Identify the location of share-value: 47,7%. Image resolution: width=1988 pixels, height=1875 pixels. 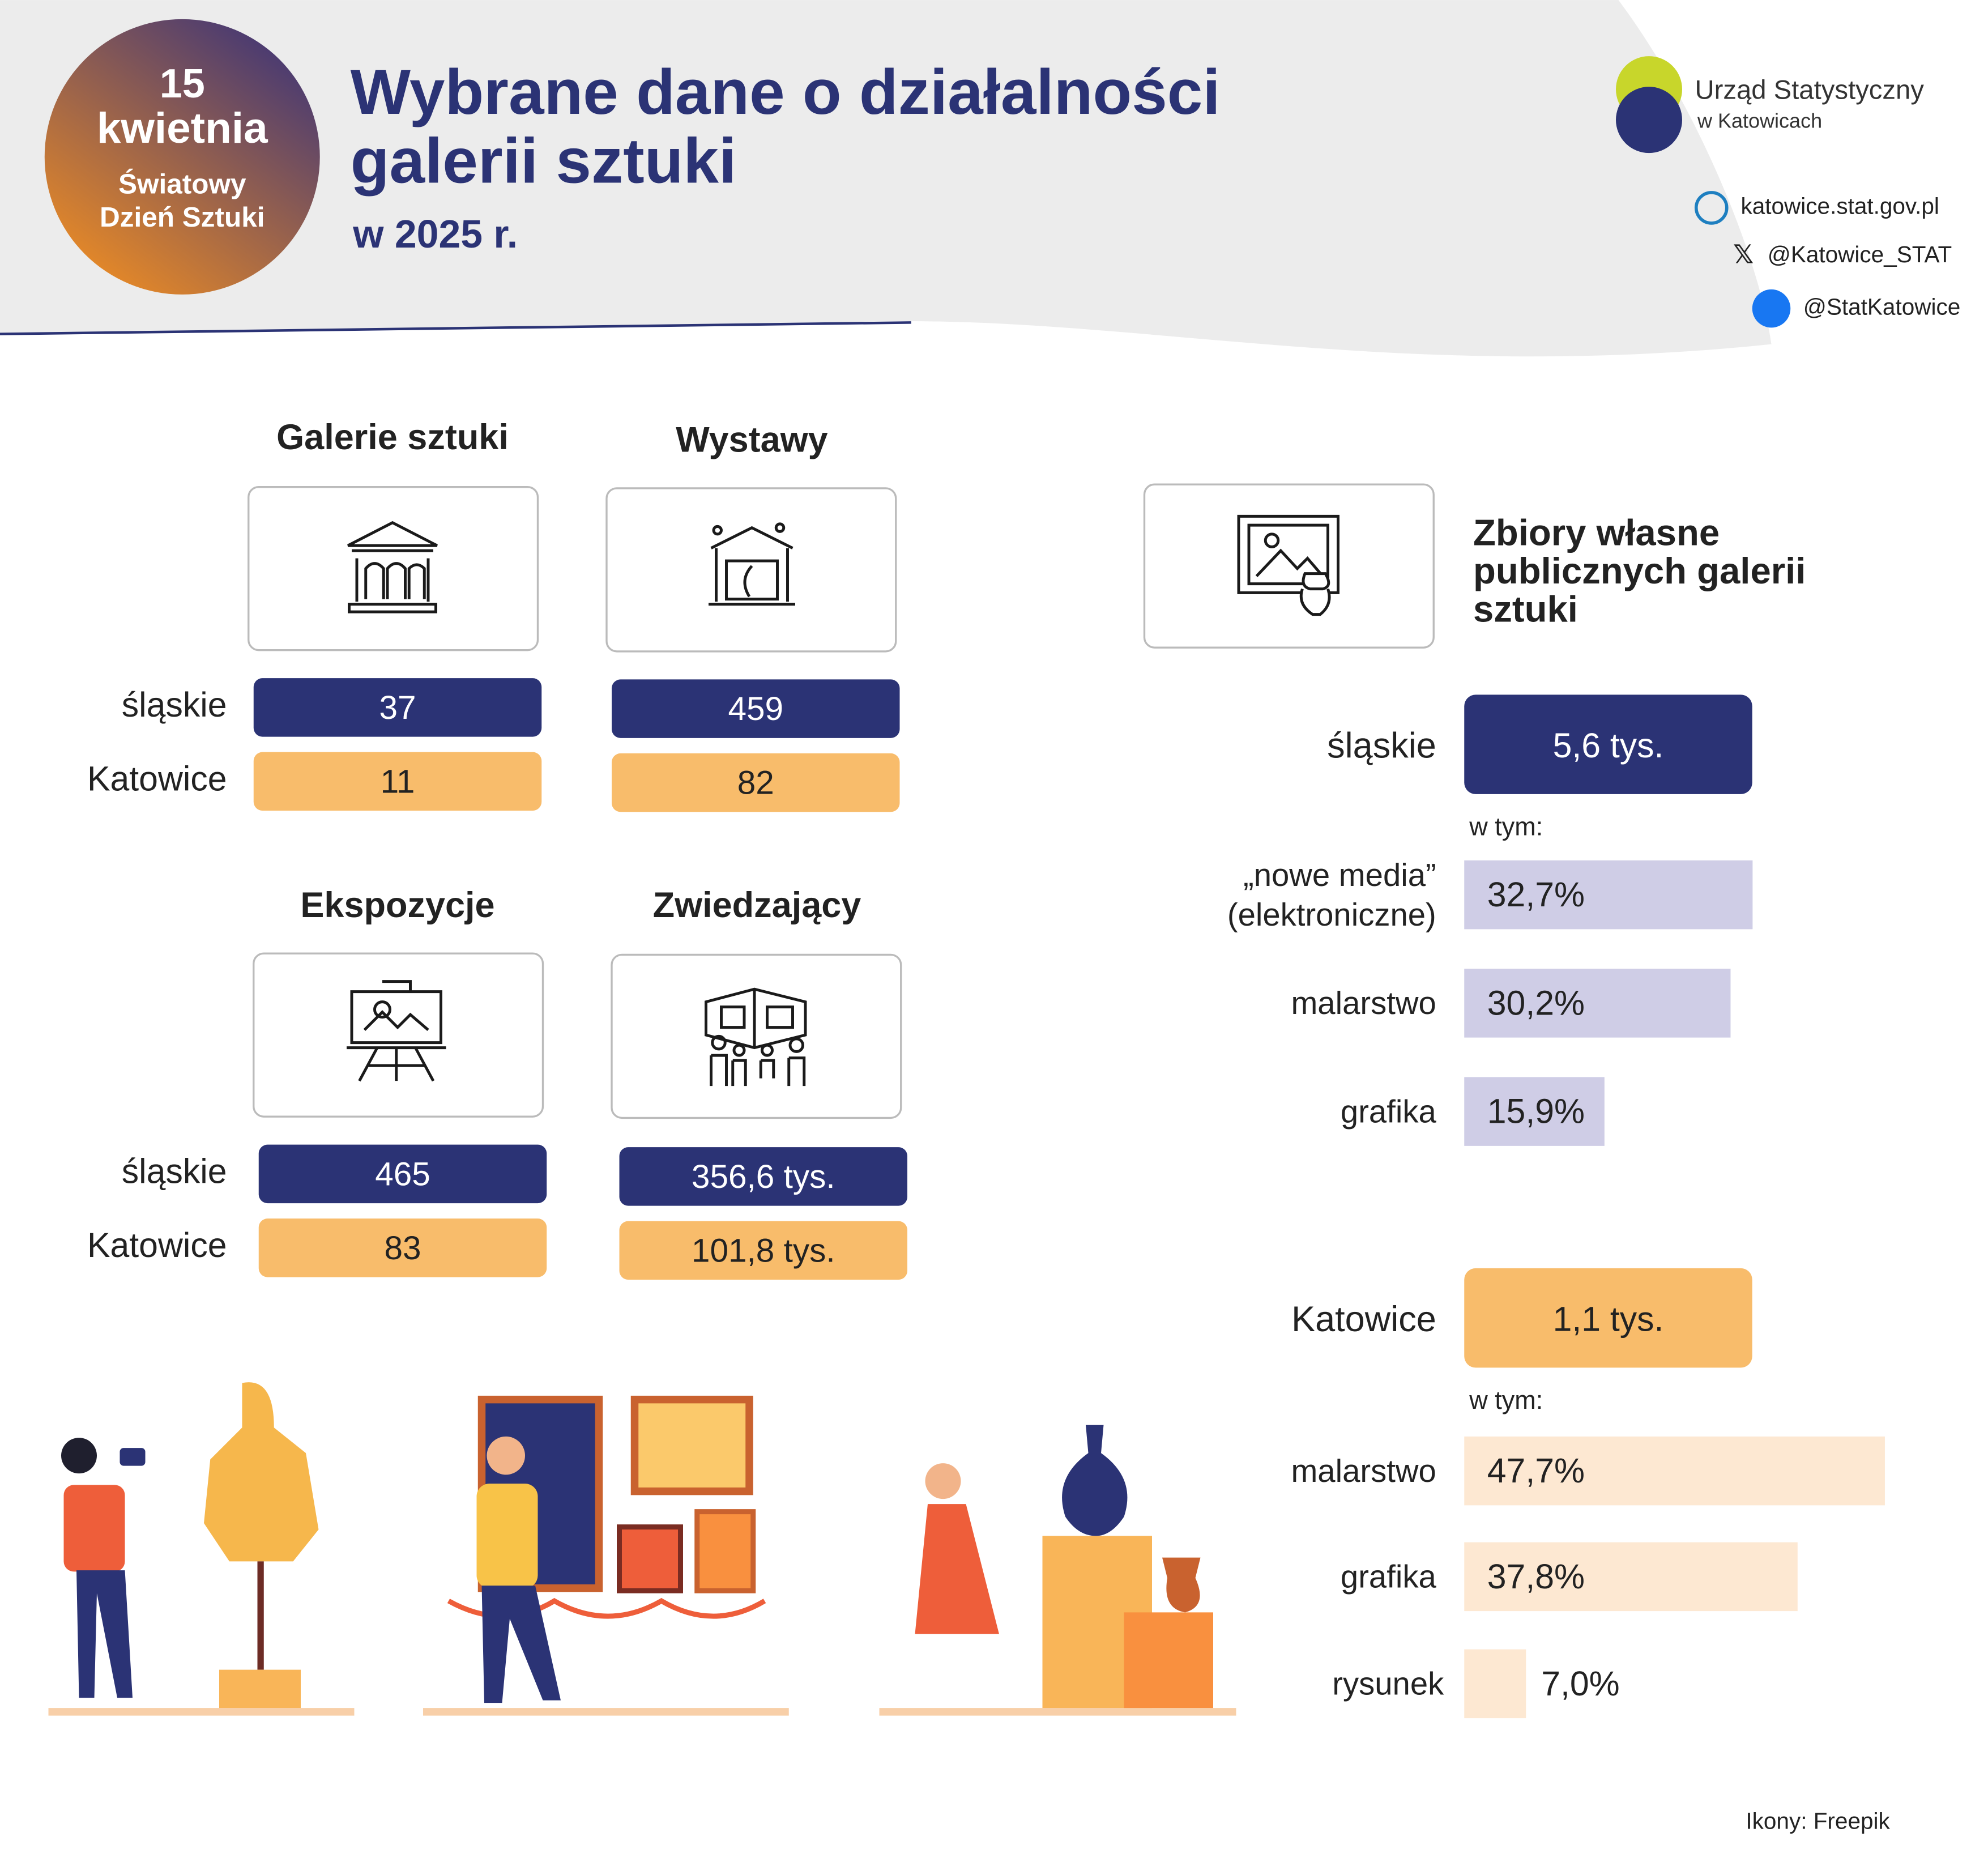
(1536, 1470).